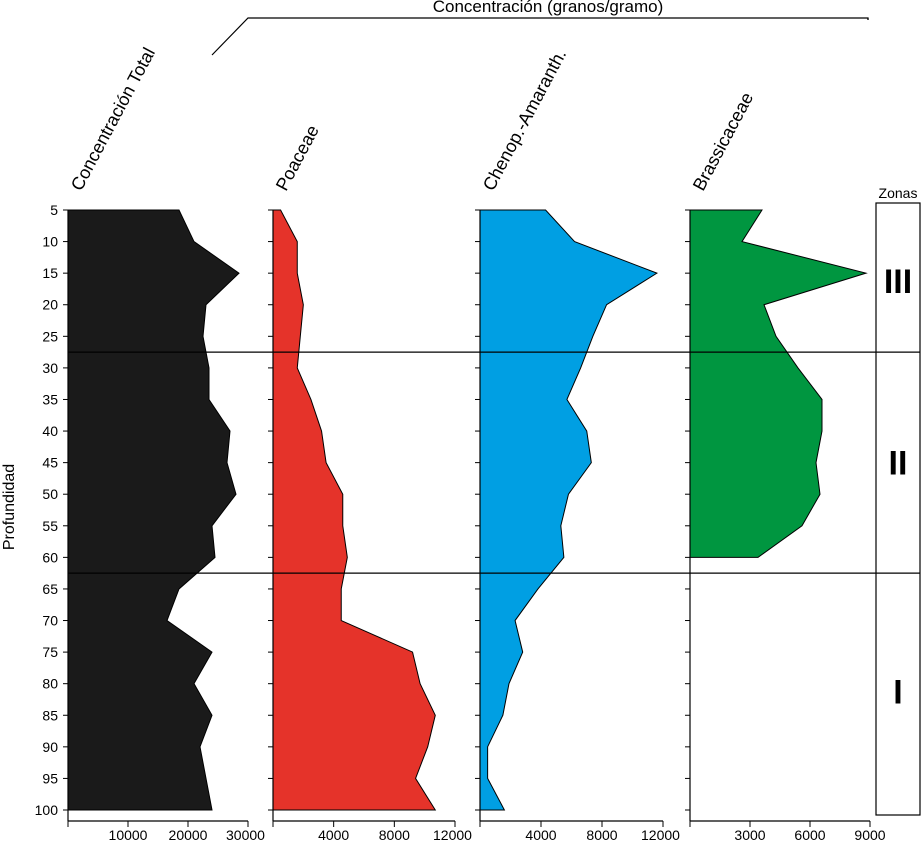 The width and height of the screenshot is (924, 844). Describe the element at coordinates (394, 835) in the screenshot. I see `x-tick-label-poaceae-8000: 8000` at that location.